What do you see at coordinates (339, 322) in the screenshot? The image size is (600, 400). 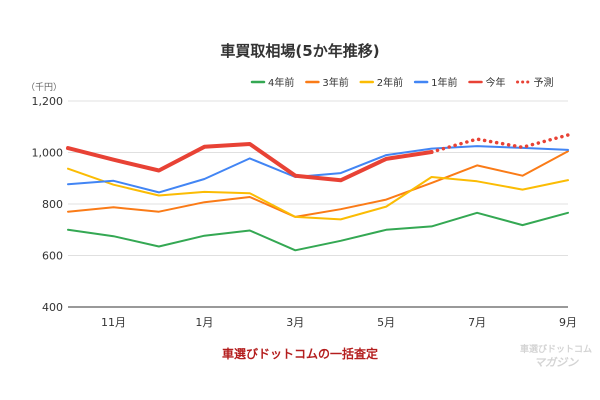 I see `x-axis: 11月 1月 3月 5月 7月 9月` at bounding box center [339, 322].